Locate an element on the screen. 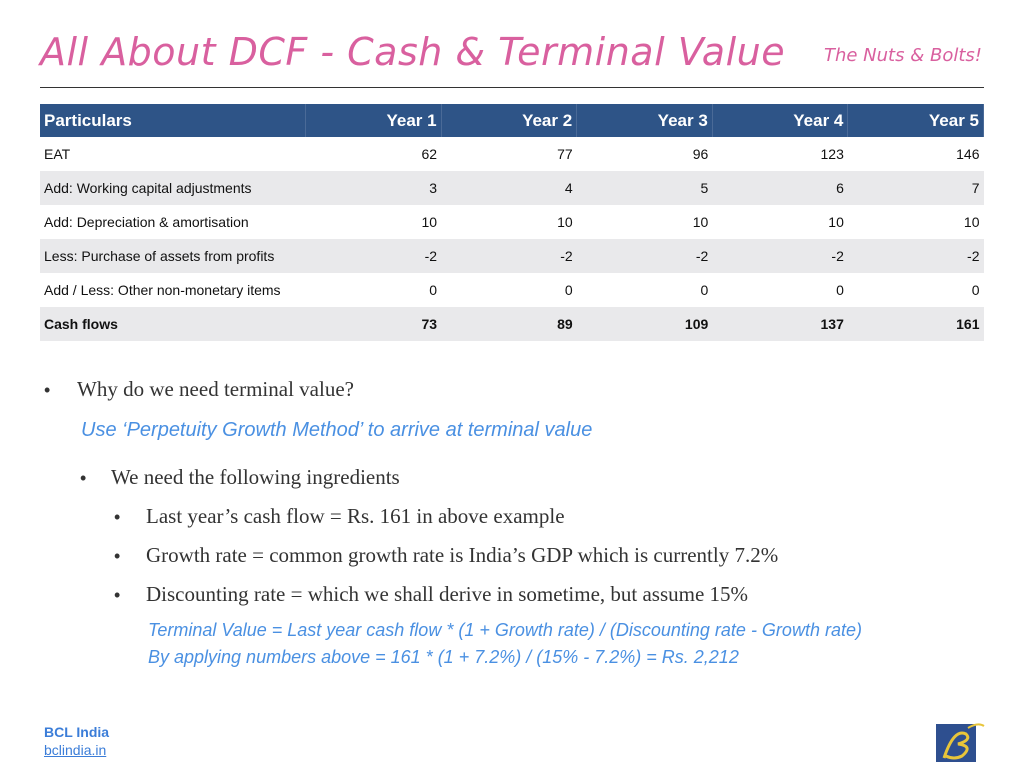 The width and height of the screenshot is (1024, 768). cell: 137 is located at coordinates (780, 324).